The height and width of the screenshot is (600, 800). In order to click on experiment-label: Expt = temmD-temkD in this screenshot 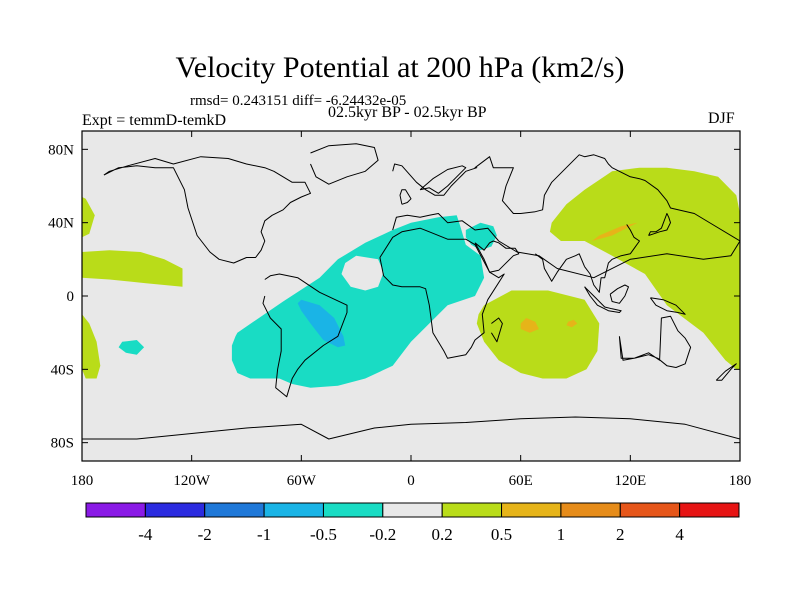, I will do `click(154, 120)`.